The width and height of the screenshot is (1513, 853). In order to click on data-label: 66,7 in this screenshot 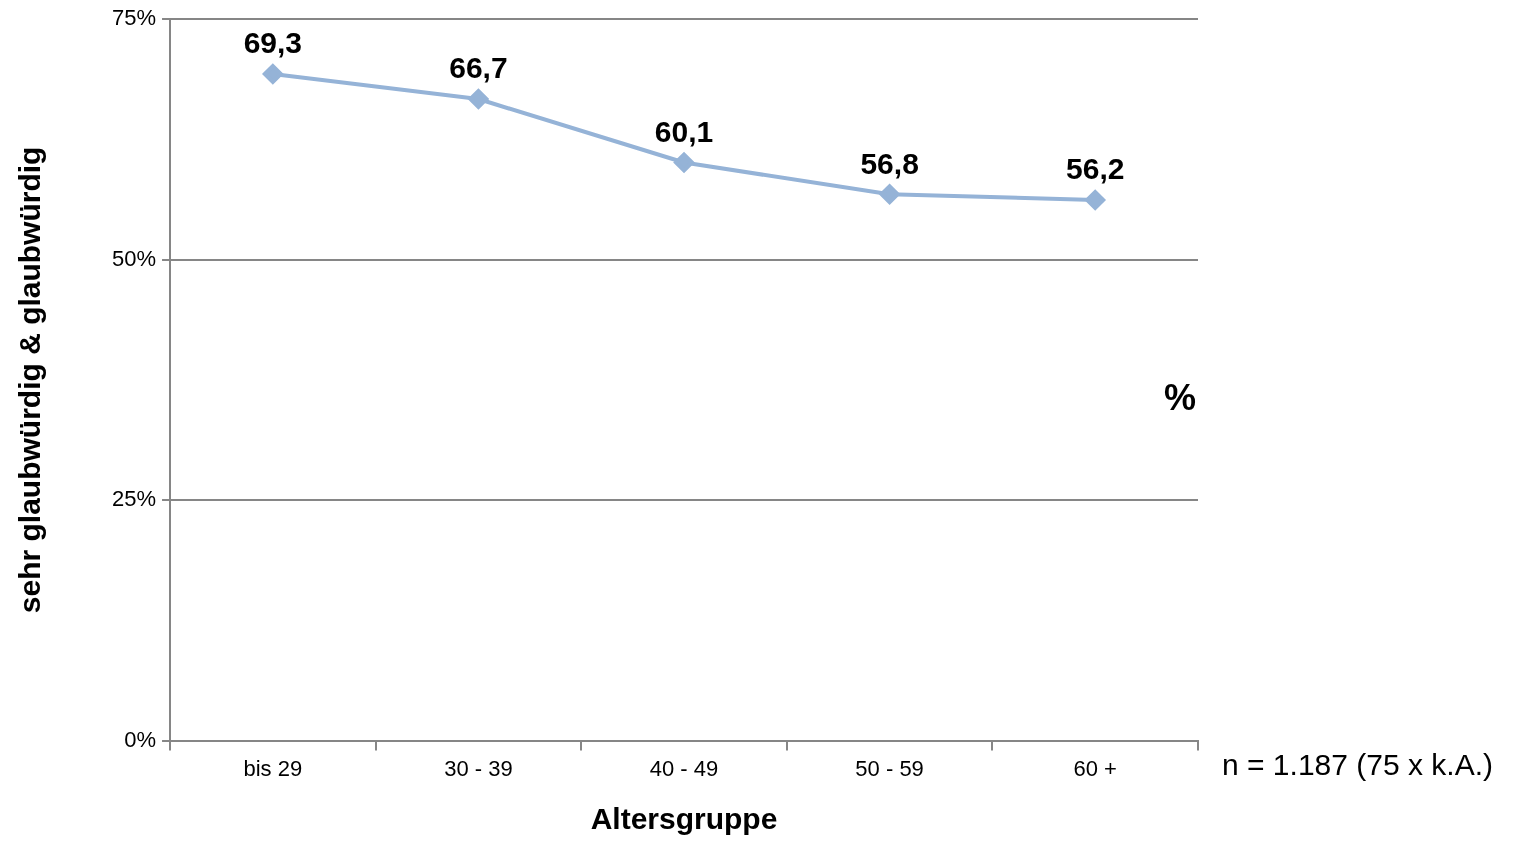, I will do `click(478, 68)`.